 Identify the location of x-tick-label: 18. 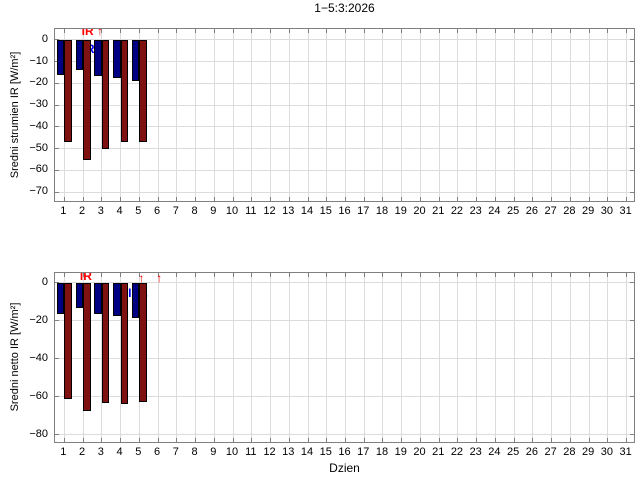
(382, 452).